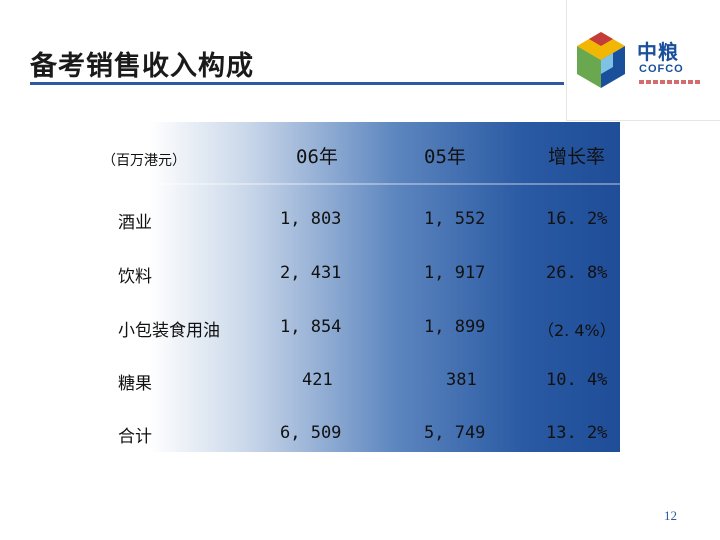 This screenshot has height=540, width=720. I want to click on row-value-05: 5, 749, so click(455, 433).